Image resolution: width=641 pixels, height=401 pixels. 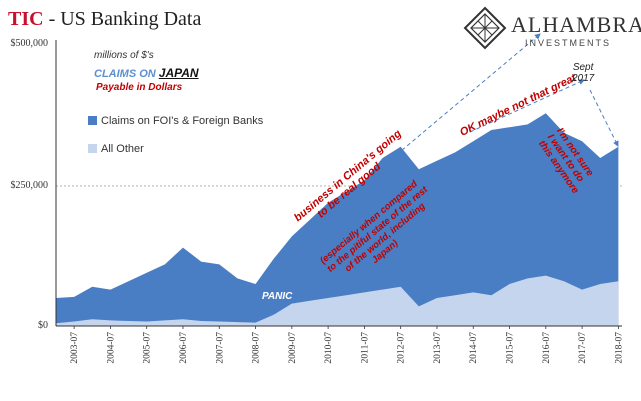 I want to click on series-area-all-other, so click(x=337, y=300).